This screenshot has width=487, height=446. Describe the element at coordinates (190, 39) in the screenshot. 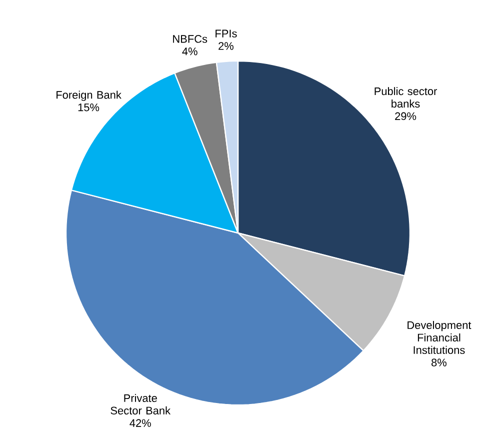

I see `slice-label: NBFCs` at that location.